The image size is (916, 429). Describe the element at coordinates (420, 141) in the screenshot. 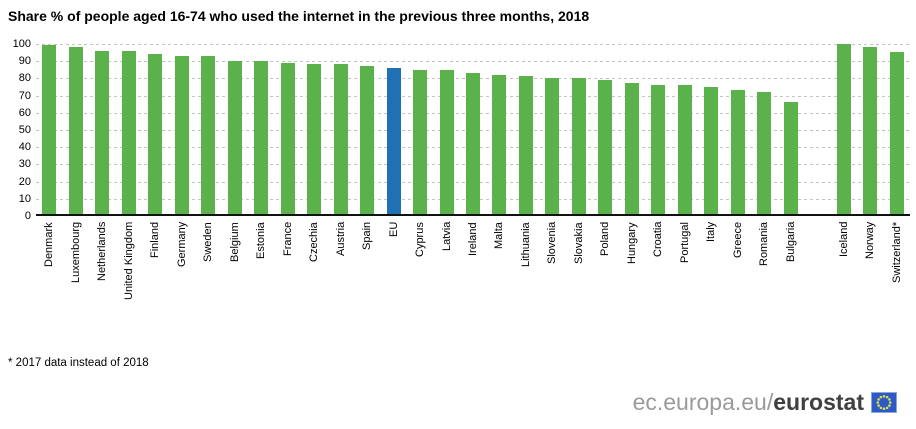

I see `bar-cyprus` at that location.